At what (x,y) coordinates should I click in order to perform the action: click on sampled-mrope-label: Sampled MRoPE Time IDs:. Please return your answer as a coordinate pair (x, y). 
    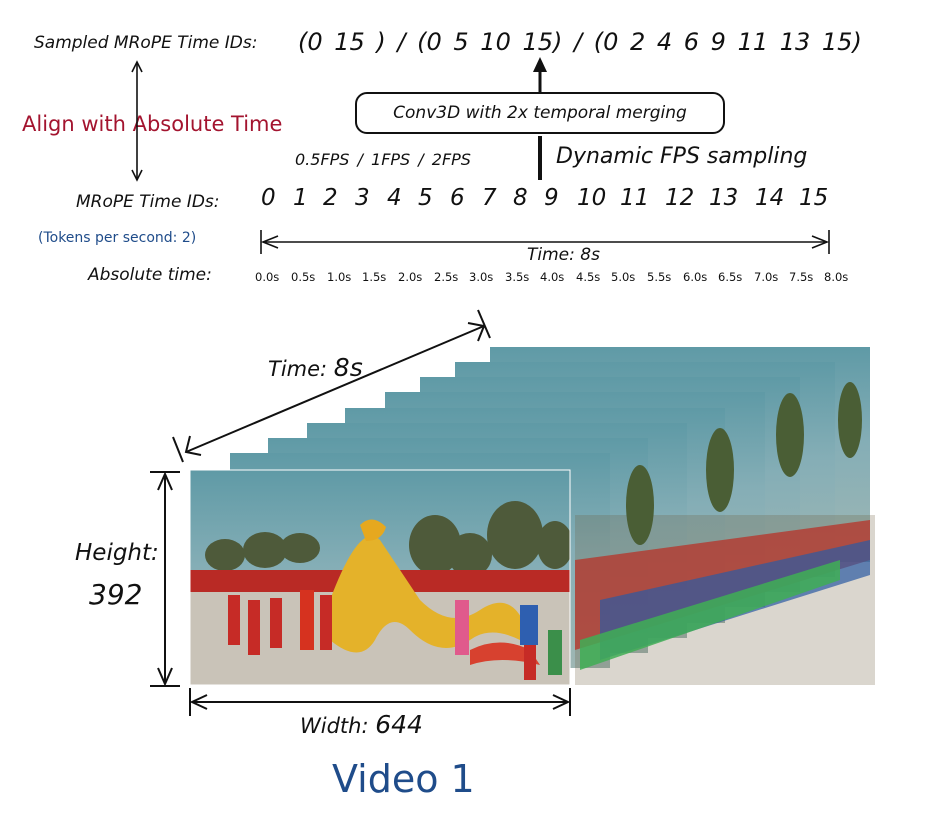
    Looking at the image, I should click on (146, 43).